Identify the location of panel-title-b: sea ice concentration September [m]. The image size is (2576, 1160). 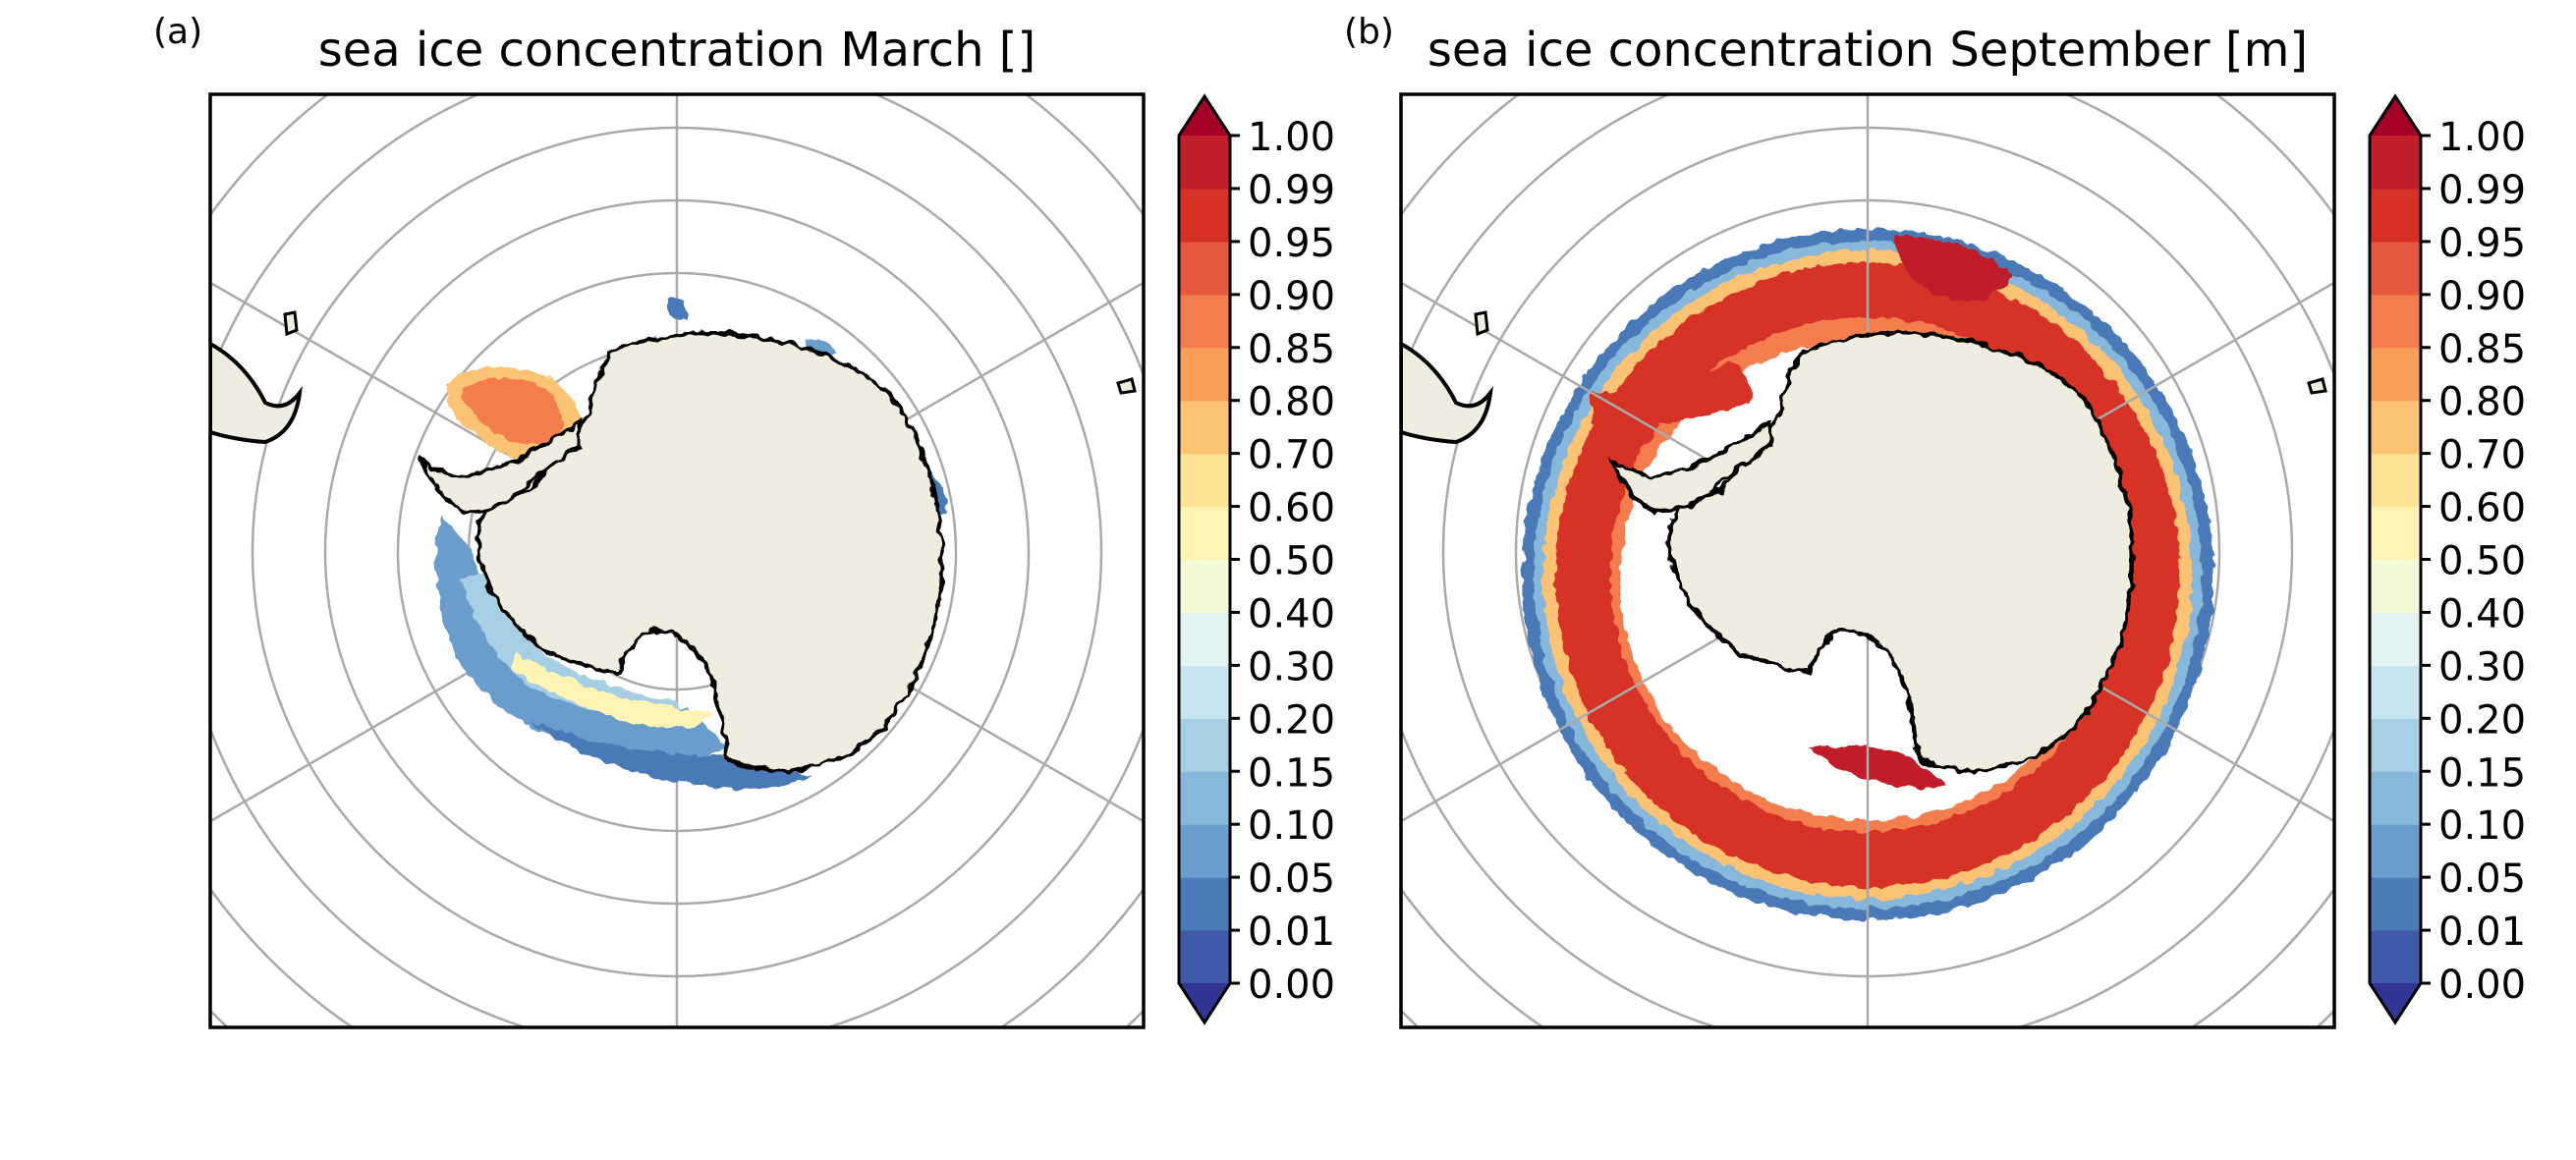
(1868, 50).